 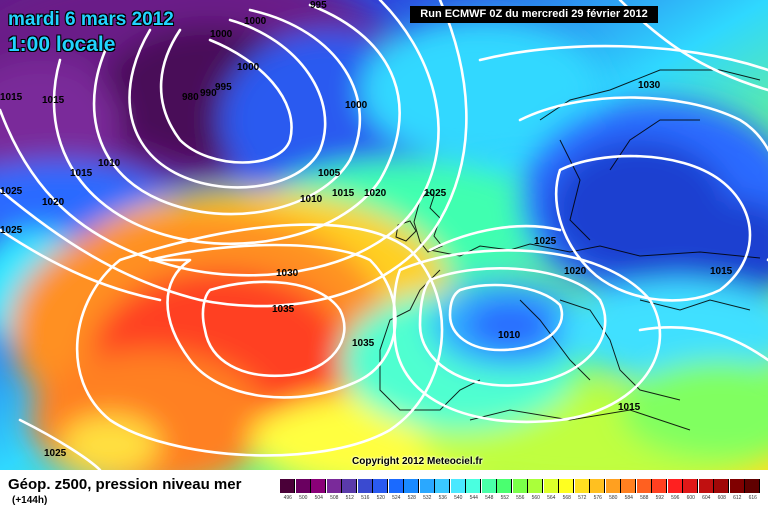 I want to click on scale-label: 536, so click(x=442, y=498).